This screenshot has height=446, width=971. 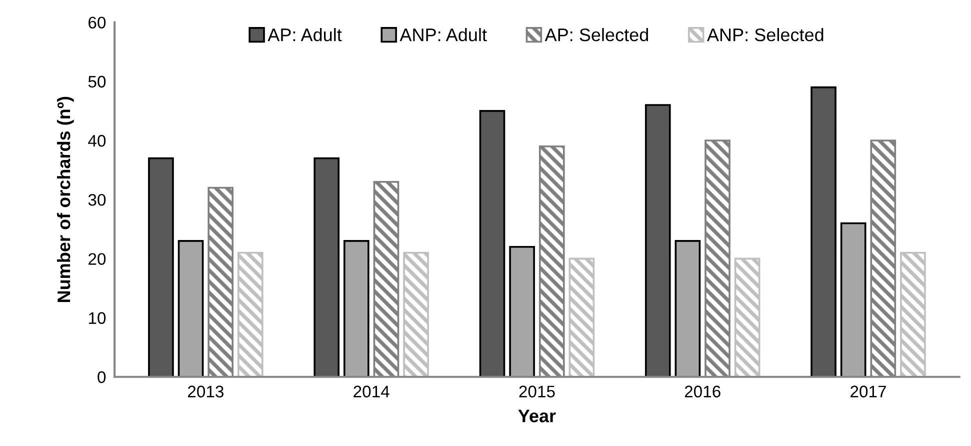 I want to click on y-tick-label: 0, so click(x=102, y=377).